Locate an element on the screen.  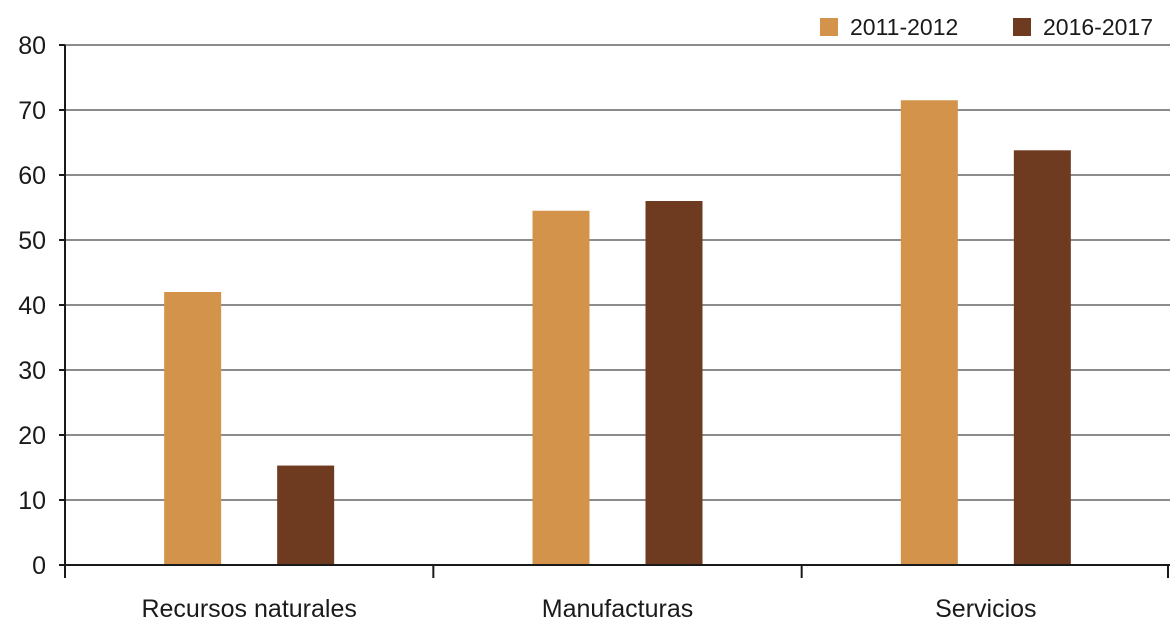
legend-label: 2011-2012 is located at coordinates (904, 27).